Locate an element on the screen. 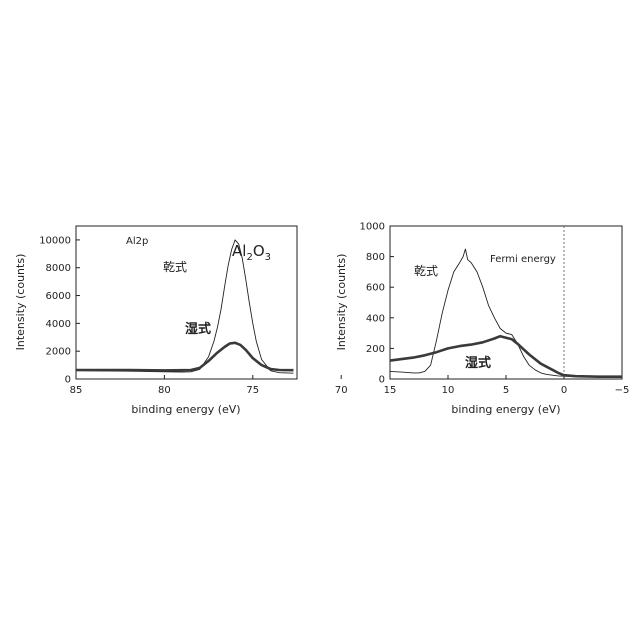 This screenshot has width=640, height=640. vb-wet-label: 湿式 is located at coordinates (478, 363).